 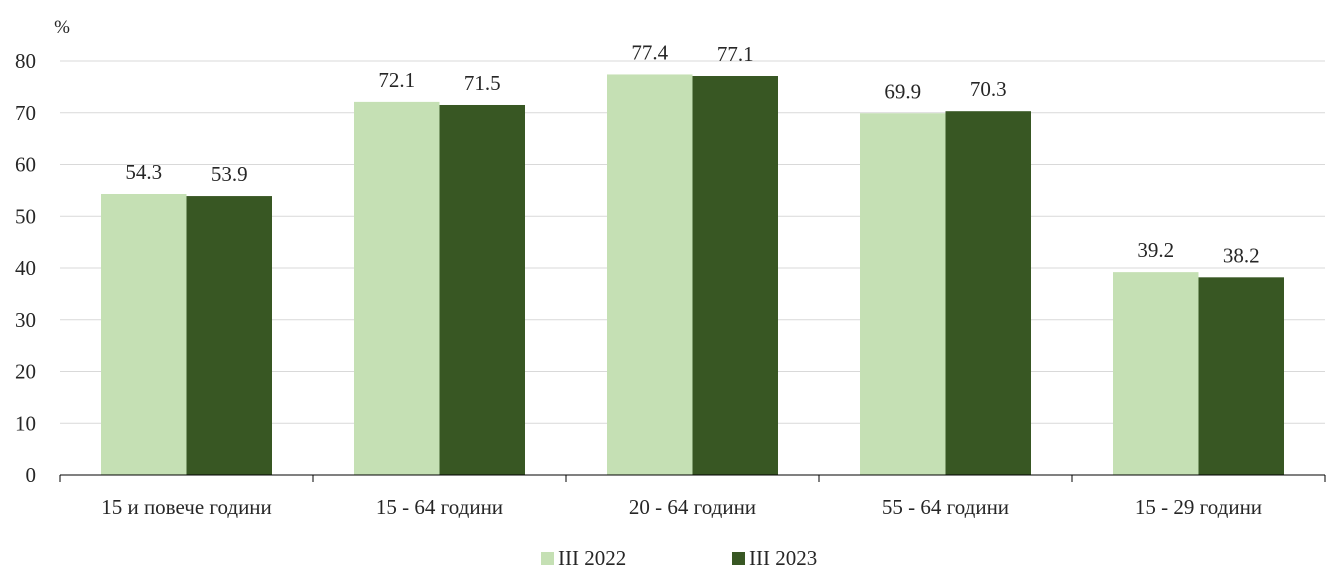 I want to click on y-tick-label: 20, so click(x=25, y=372).